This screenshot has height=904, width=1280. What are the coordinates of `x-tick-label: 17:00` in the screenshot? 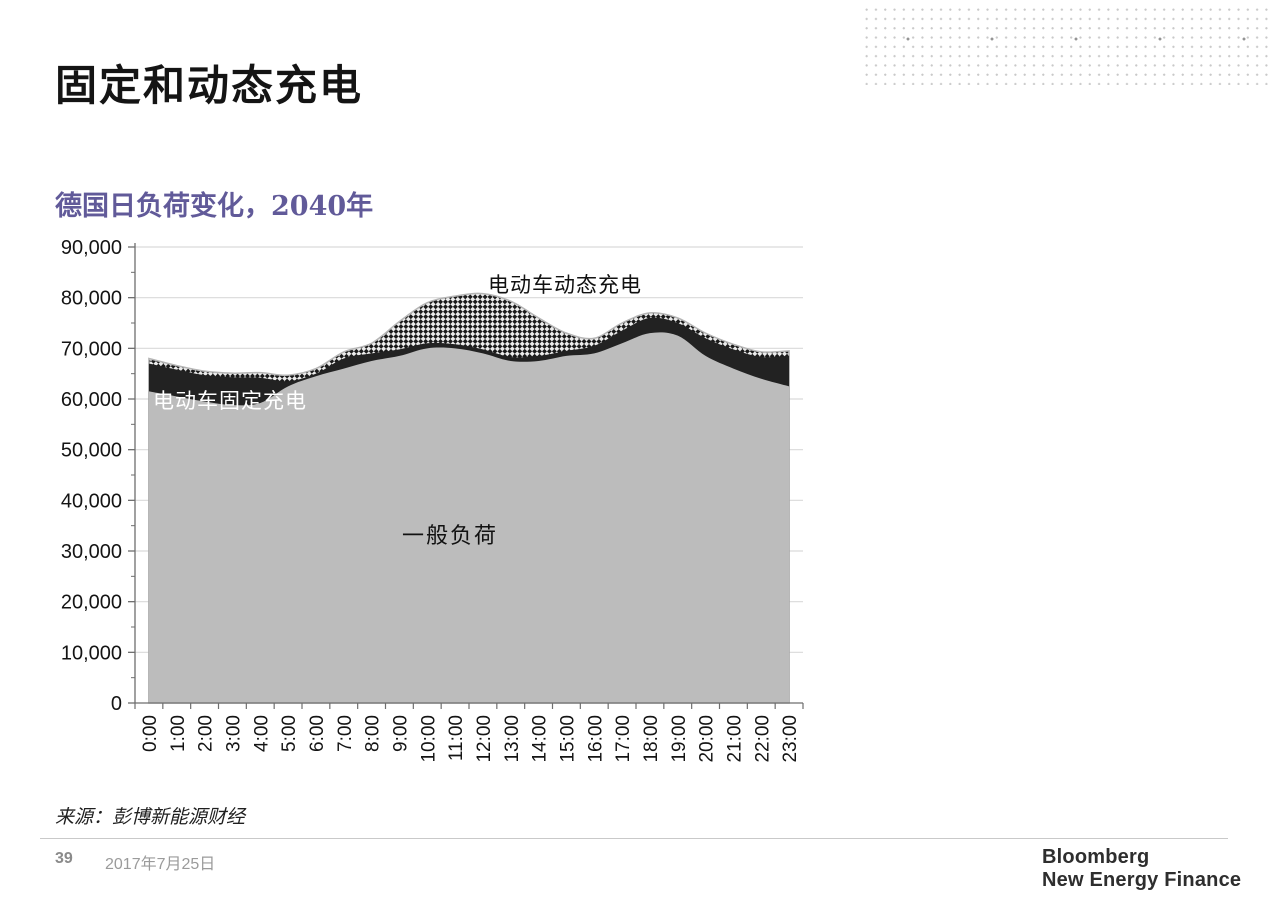 It's located at (623, 739).